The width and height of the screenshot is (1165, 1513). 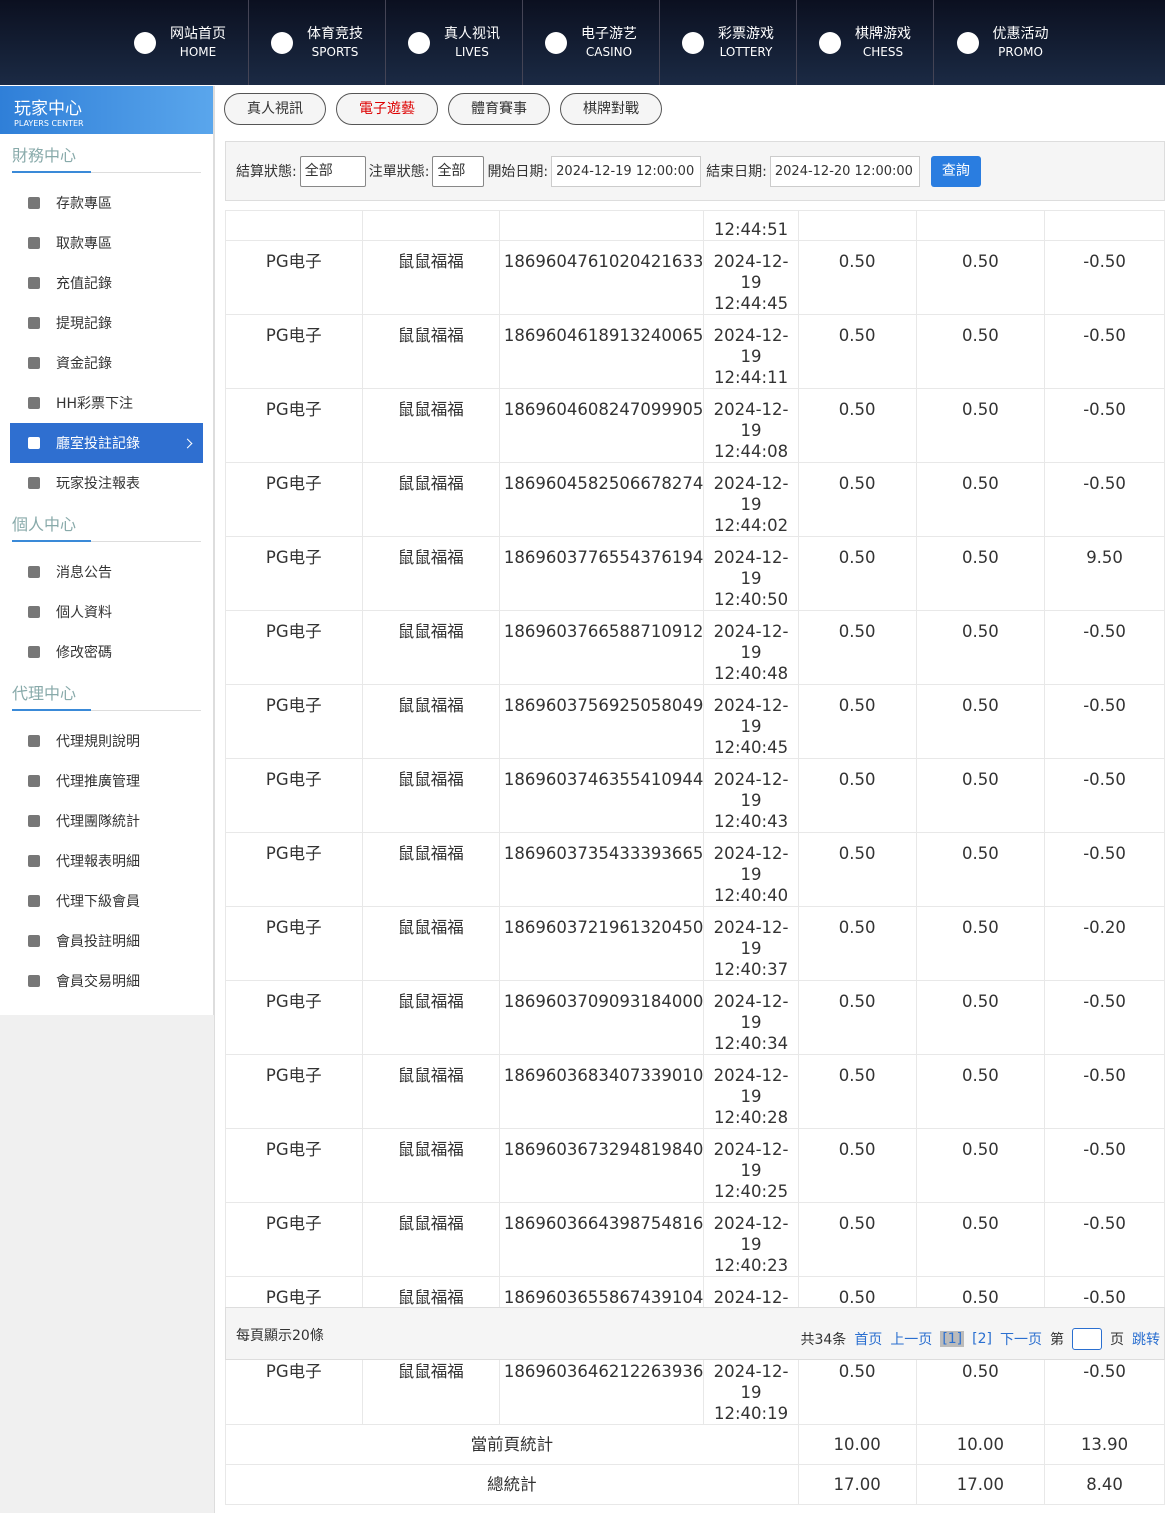 I want to click on tab: 真人視訊, so click(x=275, y=109).